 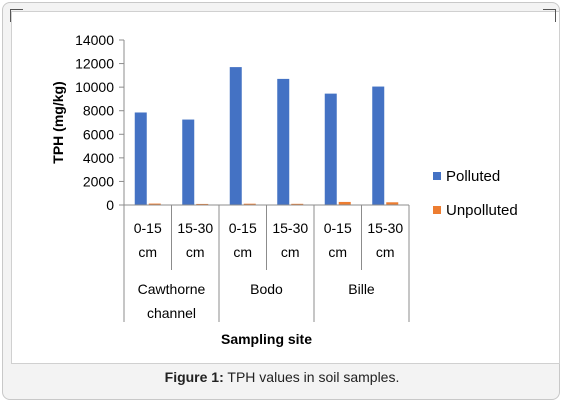 I want to click on x-axis-title: Sampling site, so click(x=266, y=339).